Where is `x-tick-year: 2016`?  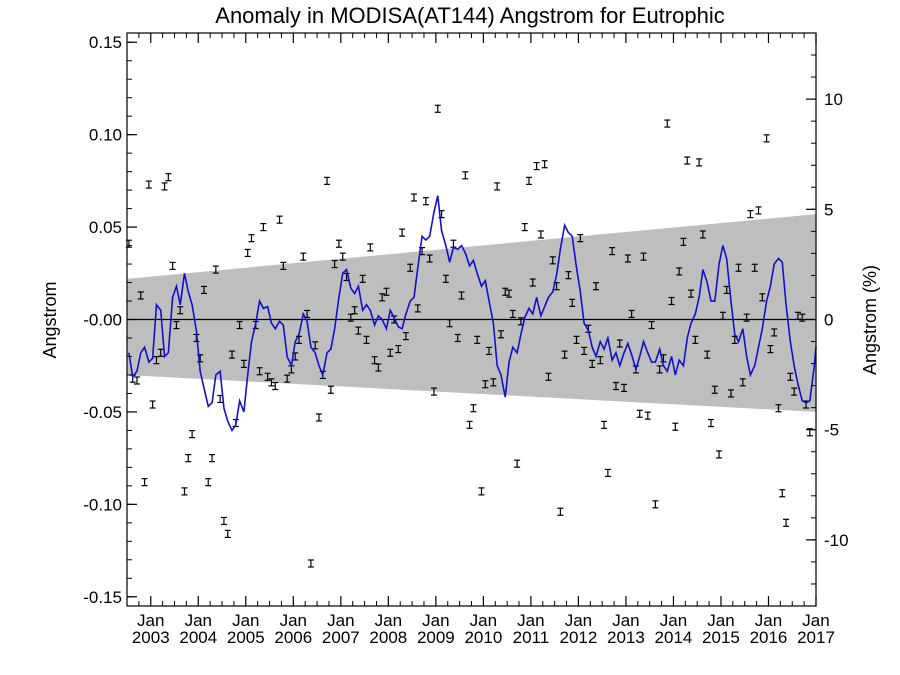
x-tick-year: 2016 is located at coordinates (769, 637).